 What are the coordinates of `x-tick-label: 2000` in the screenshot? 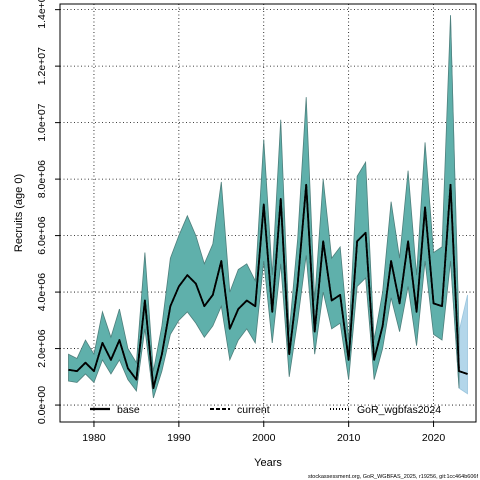 It's located at (264, 438).